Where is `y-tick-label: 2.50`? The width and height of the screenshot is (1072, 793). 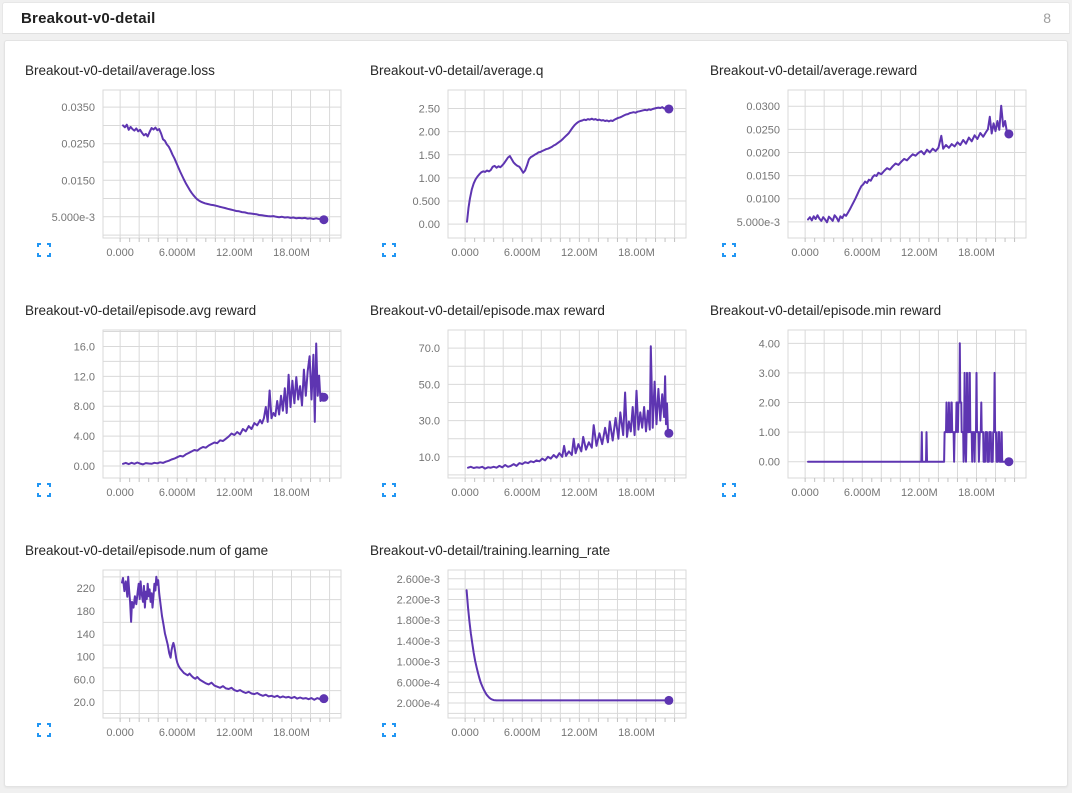 y-tick-label: 2.50 is located at coordinates (429, 110).